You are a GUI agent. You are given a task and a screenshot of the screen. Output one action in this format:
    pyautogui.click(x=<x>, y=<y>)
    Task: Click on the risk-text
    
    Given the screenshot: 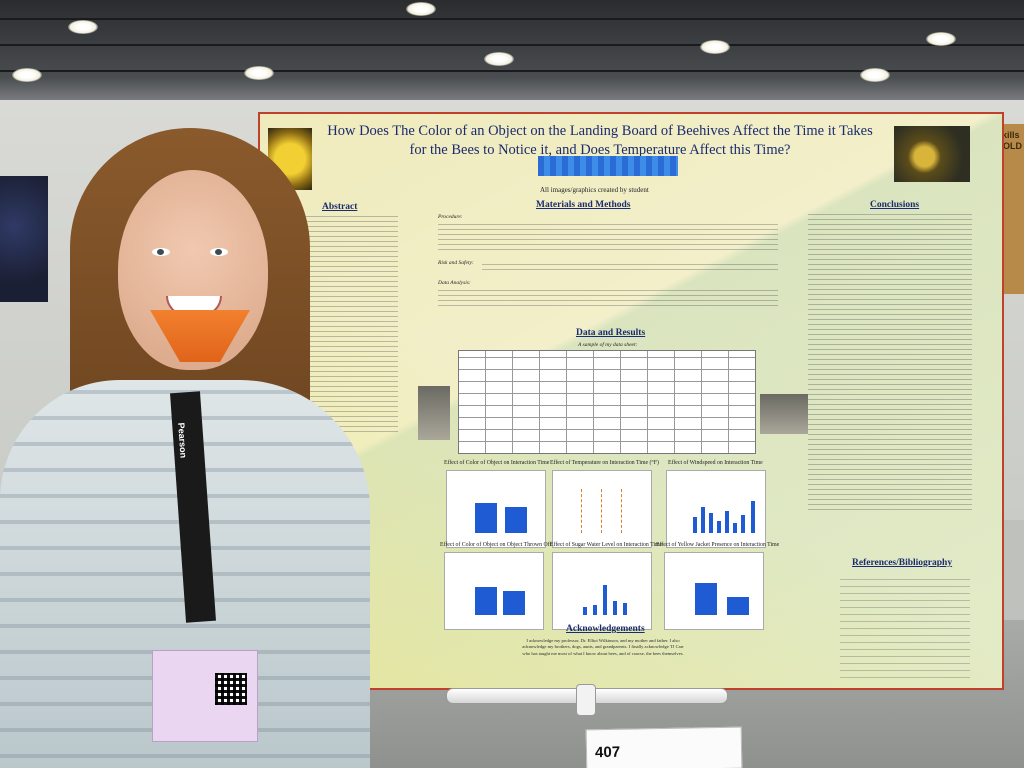 What is the action you would take?
    pyautogui.click(x=630, y=267)
    